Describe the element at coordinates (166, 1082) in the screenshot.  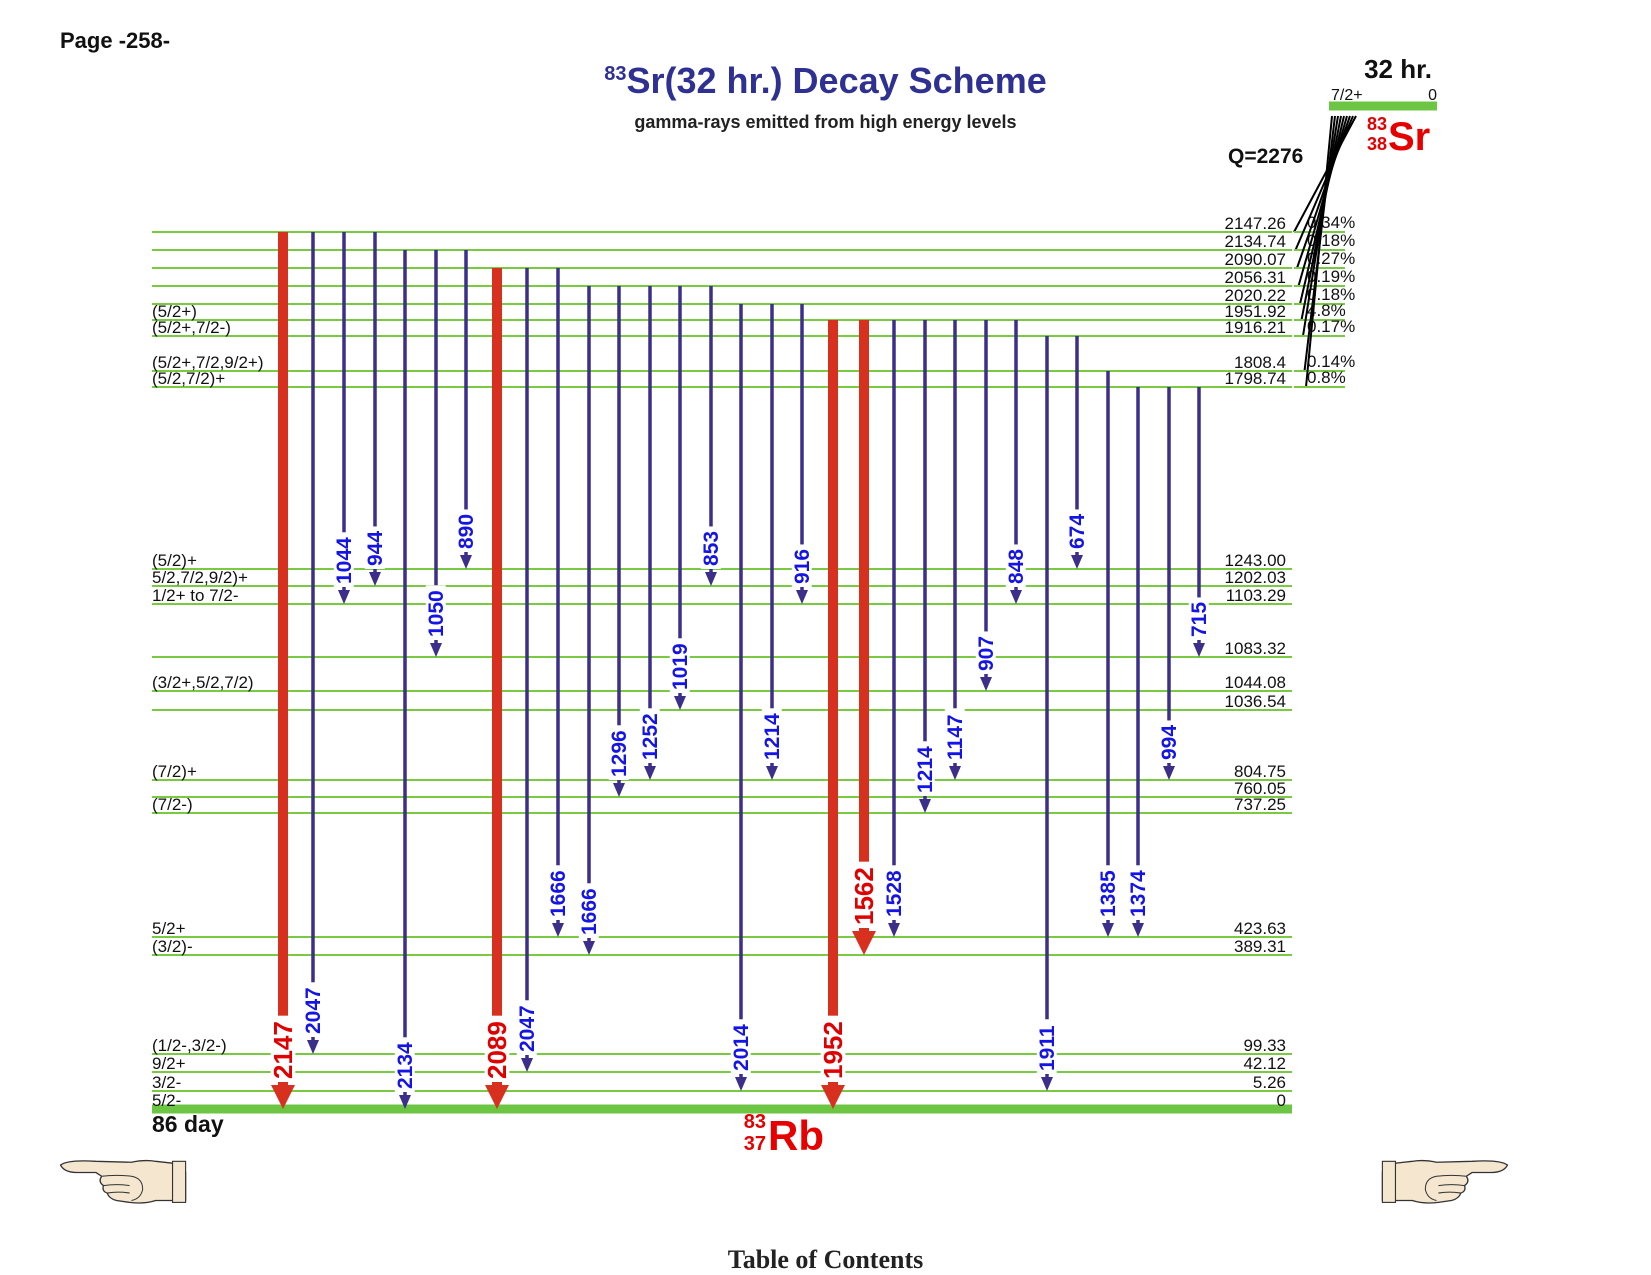
I see `level-spin: 3/2-` at that location.